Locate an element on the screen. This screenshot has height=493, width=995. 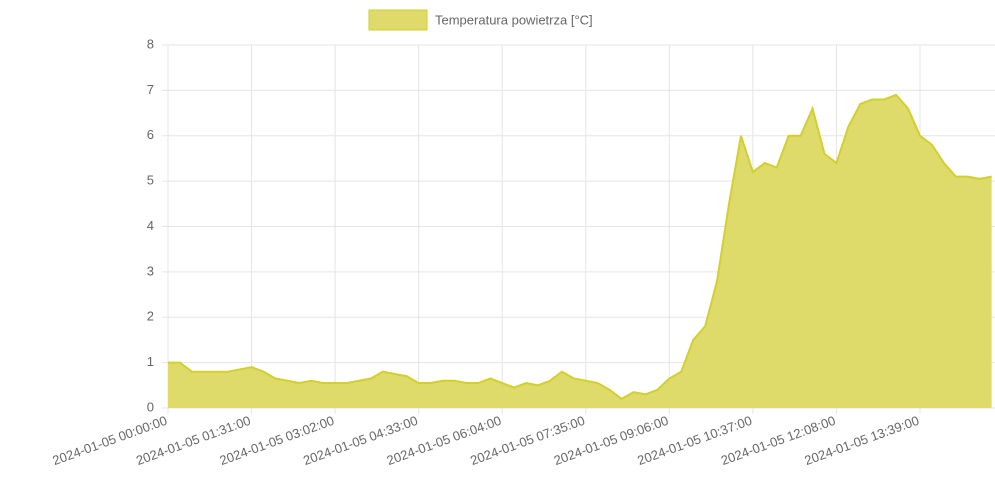
legend: Temperatura powietrza [°C] is located at coordinates (480, 20).